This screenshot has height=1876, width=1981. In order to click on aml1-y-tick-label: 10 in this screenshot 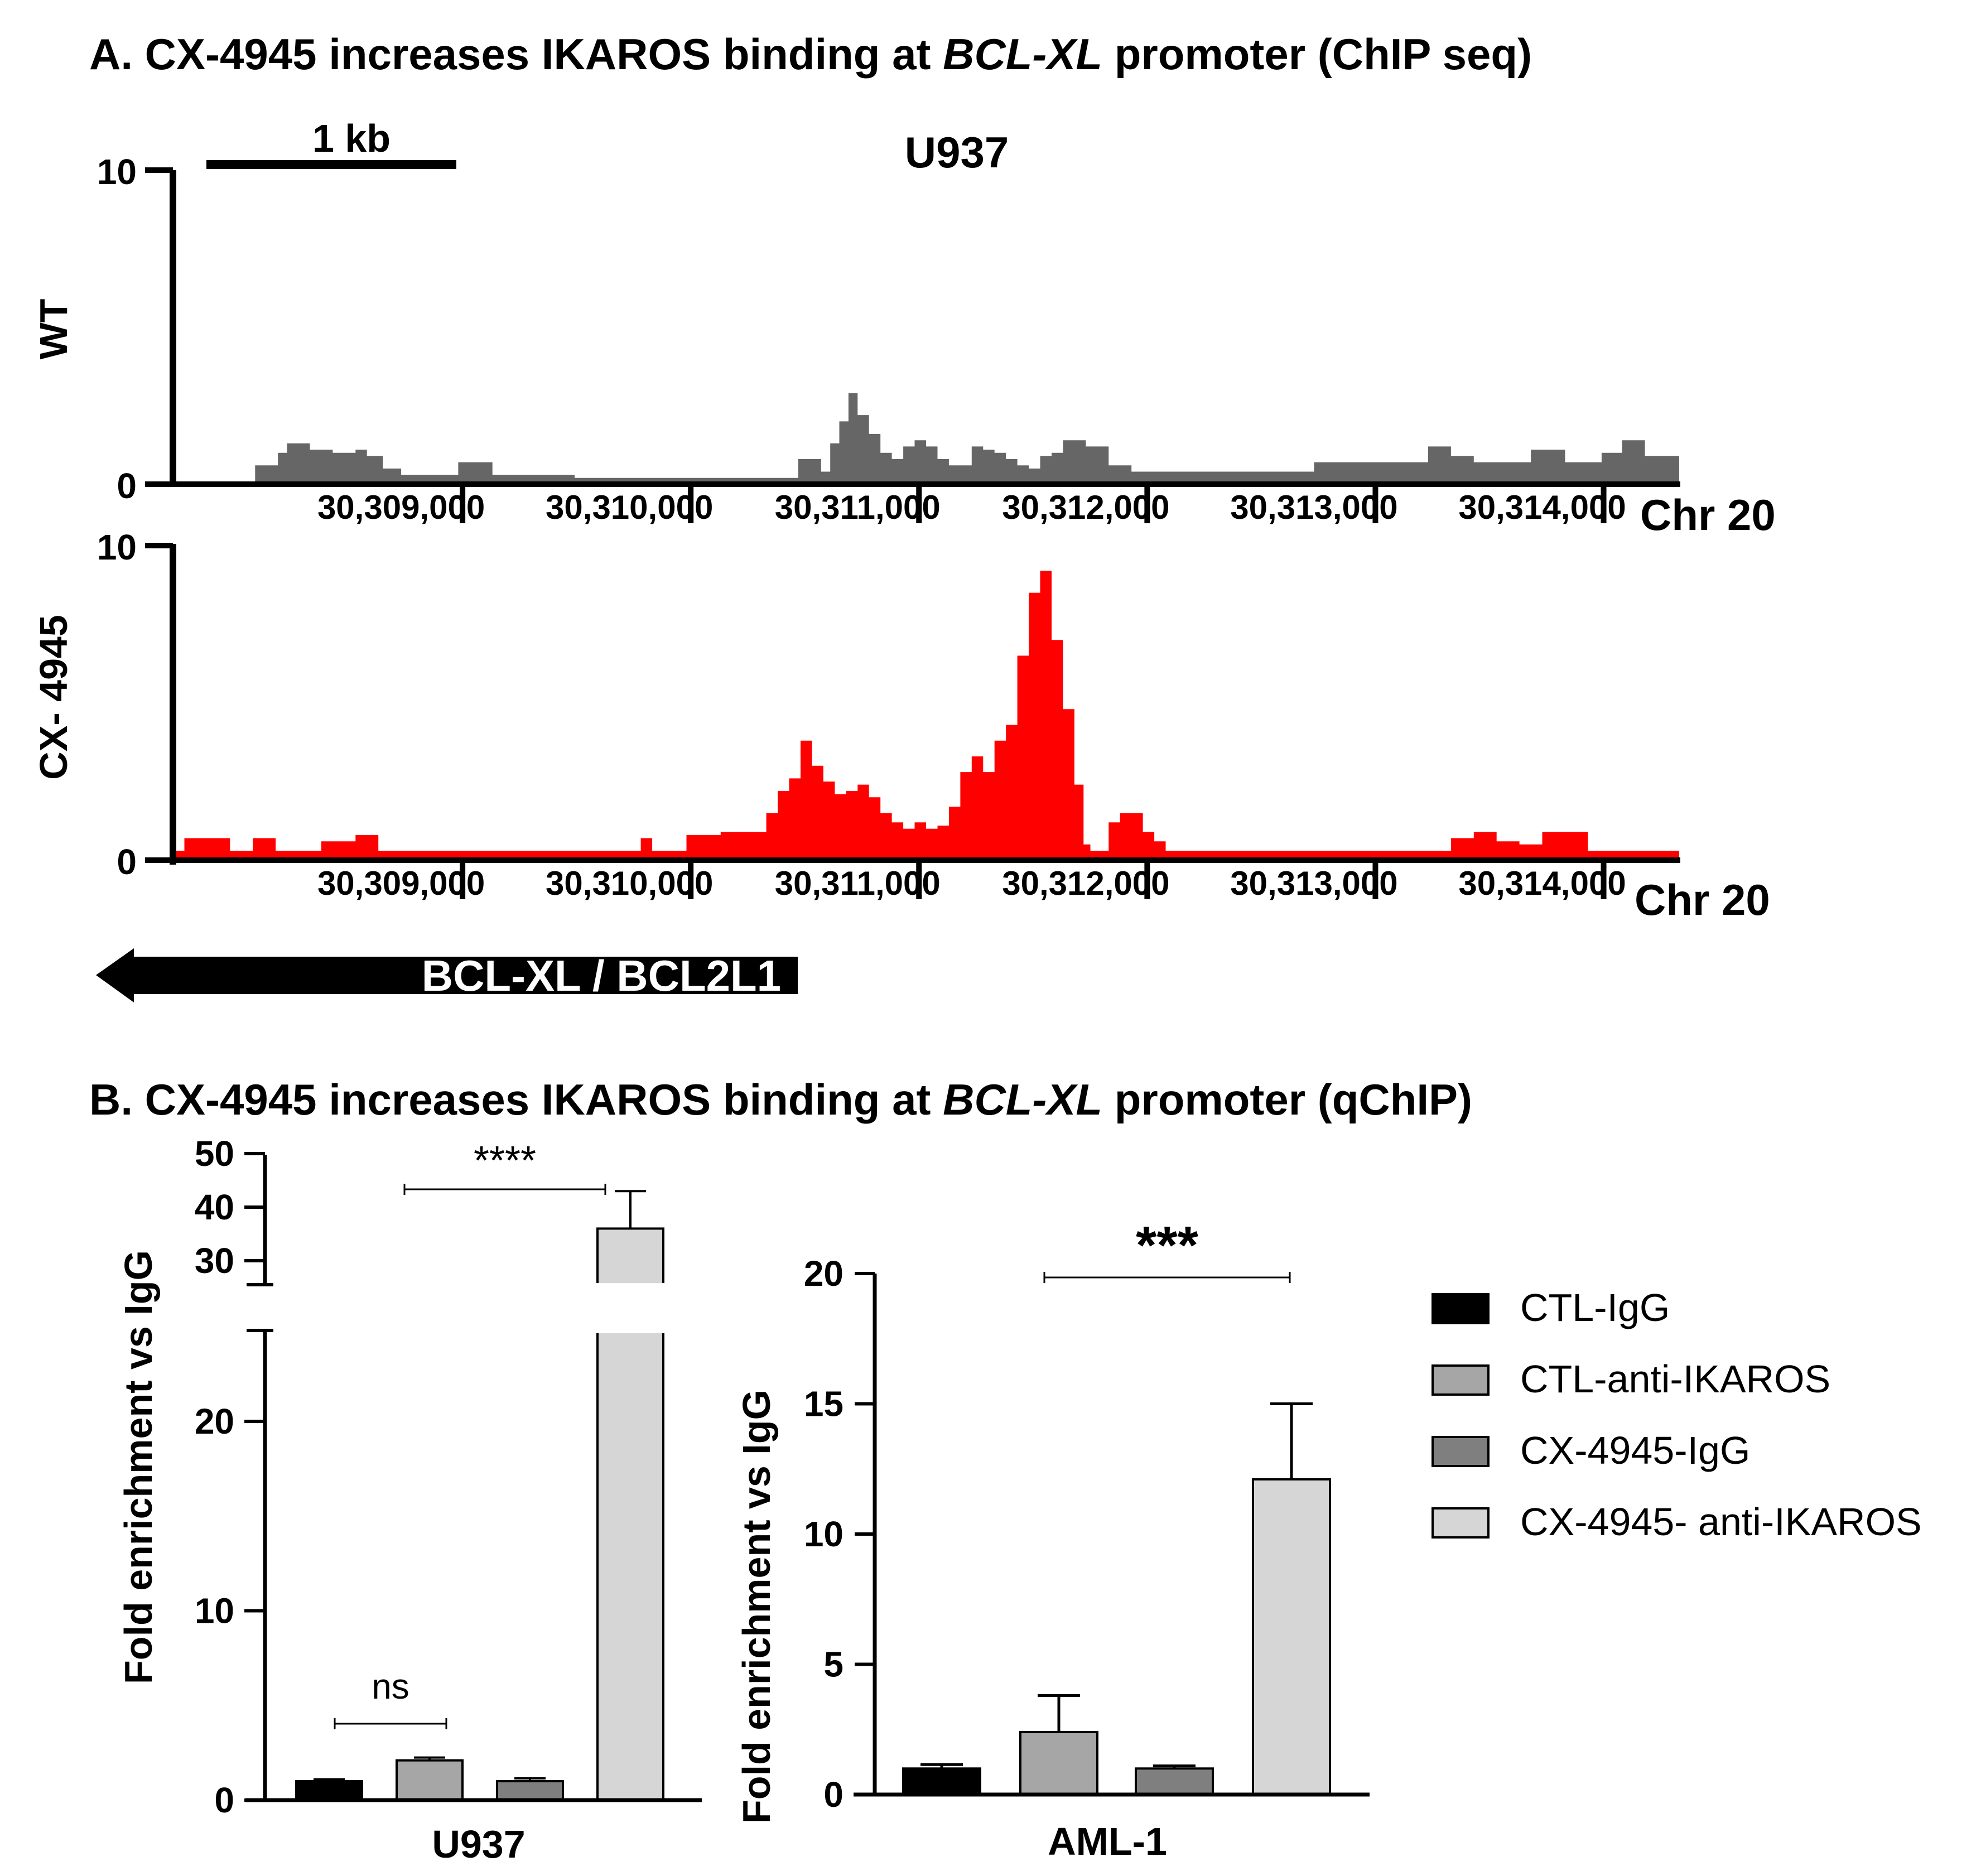, I will do `click(824, 1534)`.